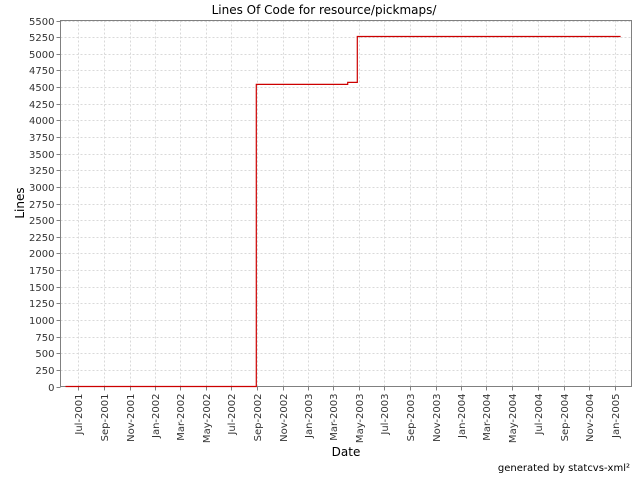 This screenshot has height=480, width=640. Describe the element at coordinates (105, 418) in the screenshot. I see `x-tick-label: Sep-2001` at that location.